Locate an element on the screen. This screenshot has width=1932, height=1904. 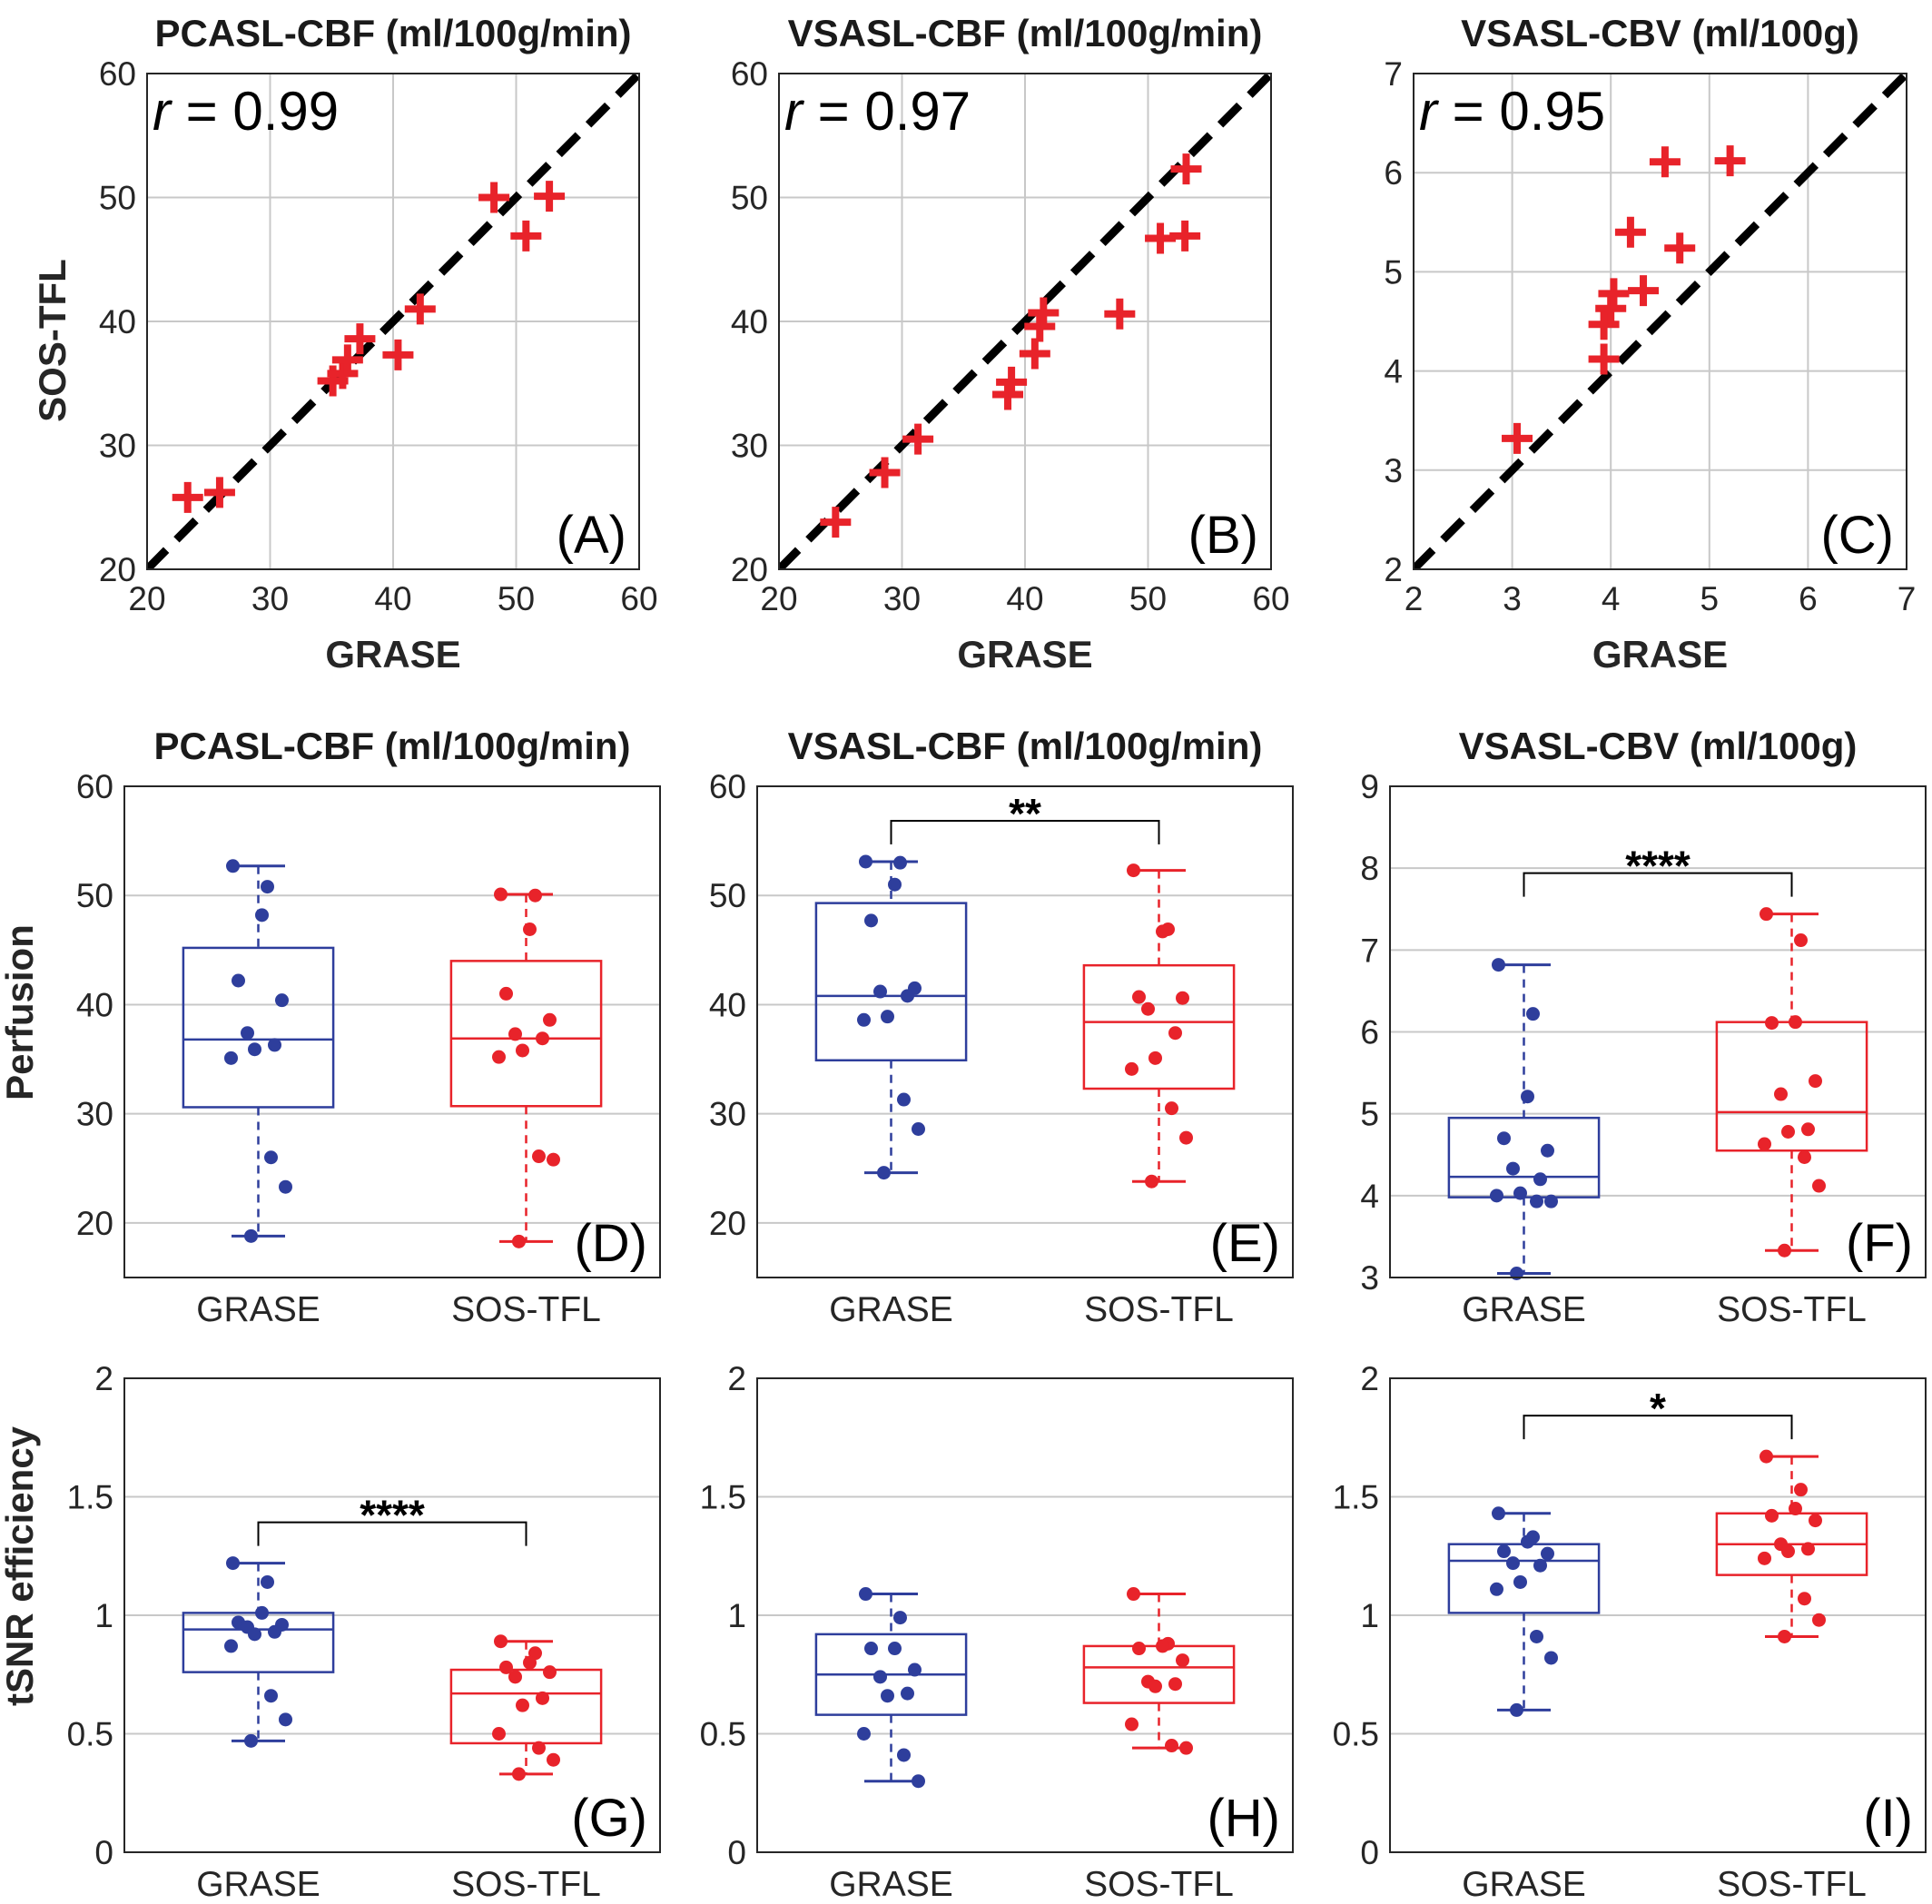
y-tick-label: 7 is located at coordinates (1393, 74).